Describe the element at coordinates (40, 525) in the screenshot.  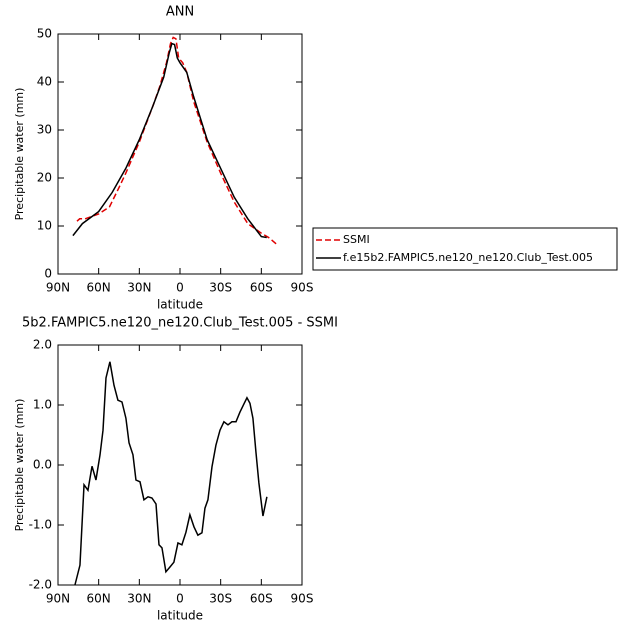
I see `y-tick-label: -1.0` at that location.